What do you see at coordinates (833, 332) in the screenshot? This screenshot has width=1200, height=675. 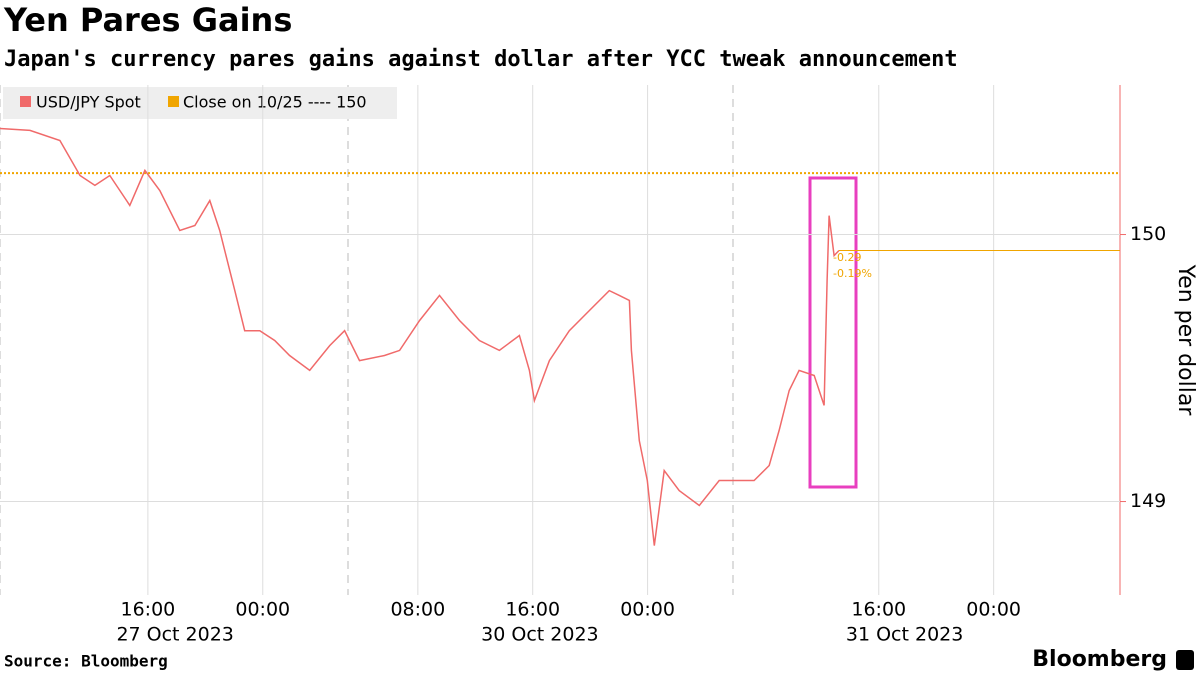 I see `highlight-box` at bounding box center [833, 332].